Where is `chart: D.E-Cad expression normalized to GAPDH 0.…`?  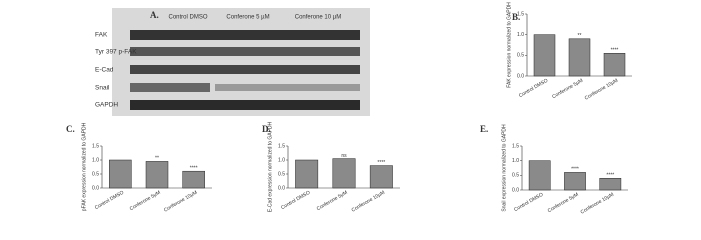 chart: D.E-Cad expression normalized to GAPDH 0.… is located at coordinates (331, 167).